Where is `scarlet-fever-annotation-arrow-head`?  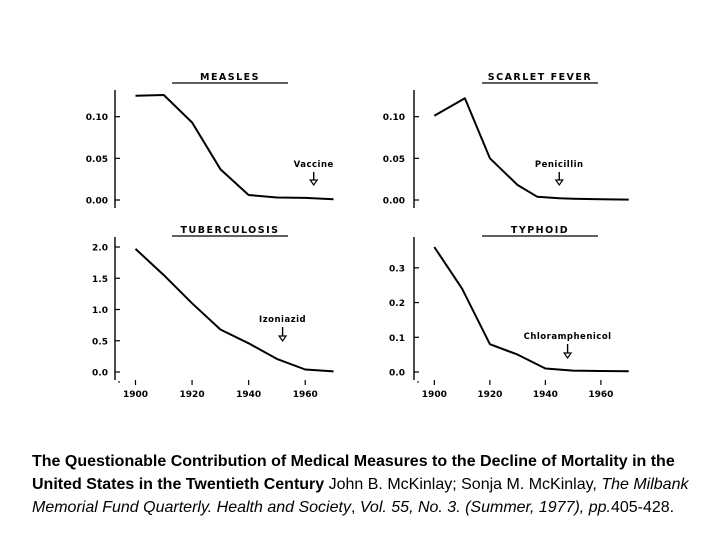 scarlet-fever-annotation-arrow-head is located at coordinates (559, 183).